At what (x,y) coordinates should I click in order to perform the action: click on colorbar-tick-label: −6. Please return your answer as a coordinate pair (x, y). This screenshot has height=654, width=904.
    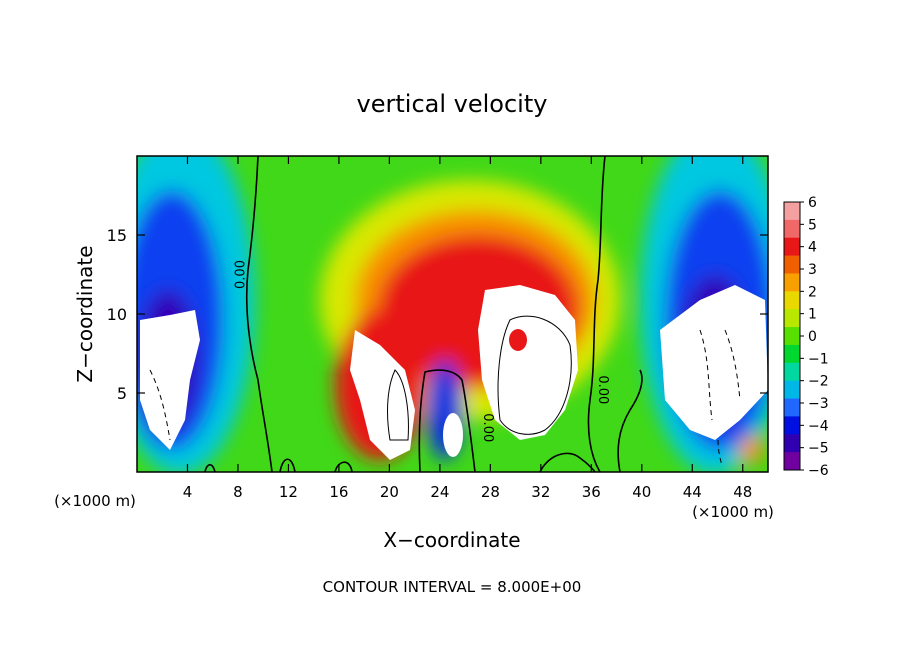
    Looking at the image, I should click on (818, 471).